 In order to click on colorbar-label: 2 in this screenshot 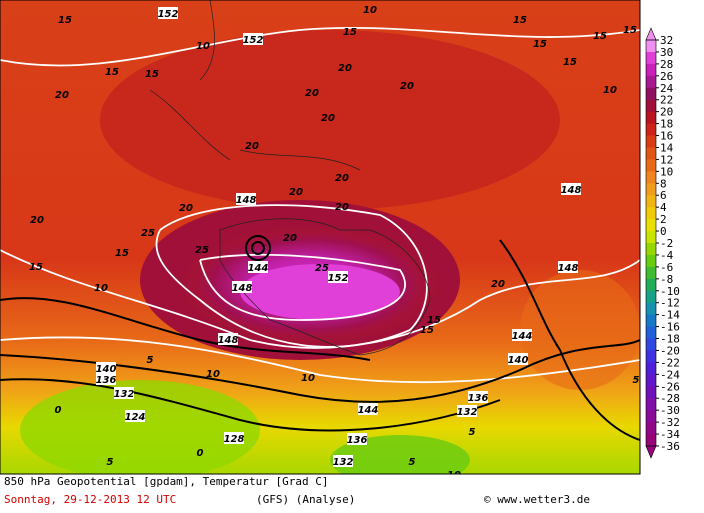, I will do `click(663, 219)`.